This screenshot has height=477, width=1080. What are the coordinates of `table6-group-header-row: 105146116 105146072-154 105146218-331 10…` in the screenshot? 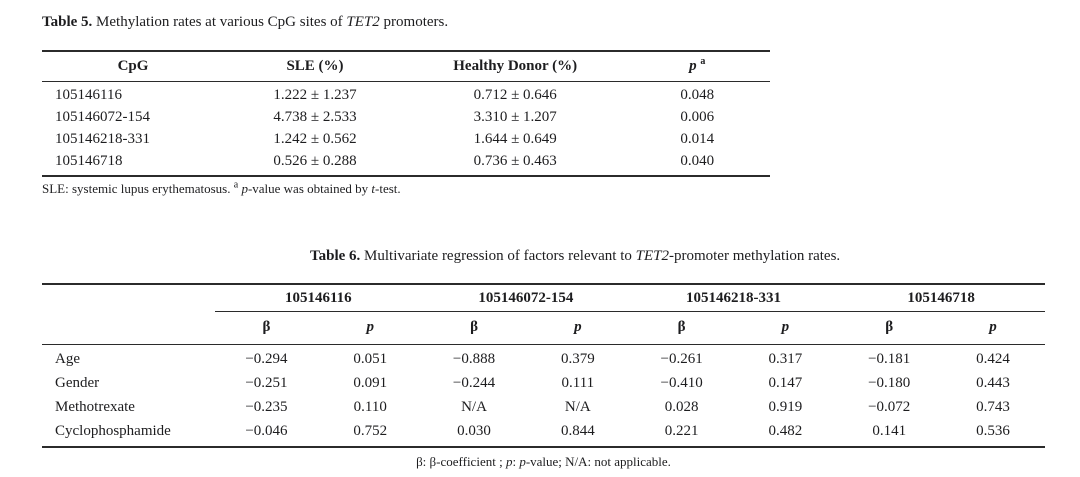 It's located at (543, 298).